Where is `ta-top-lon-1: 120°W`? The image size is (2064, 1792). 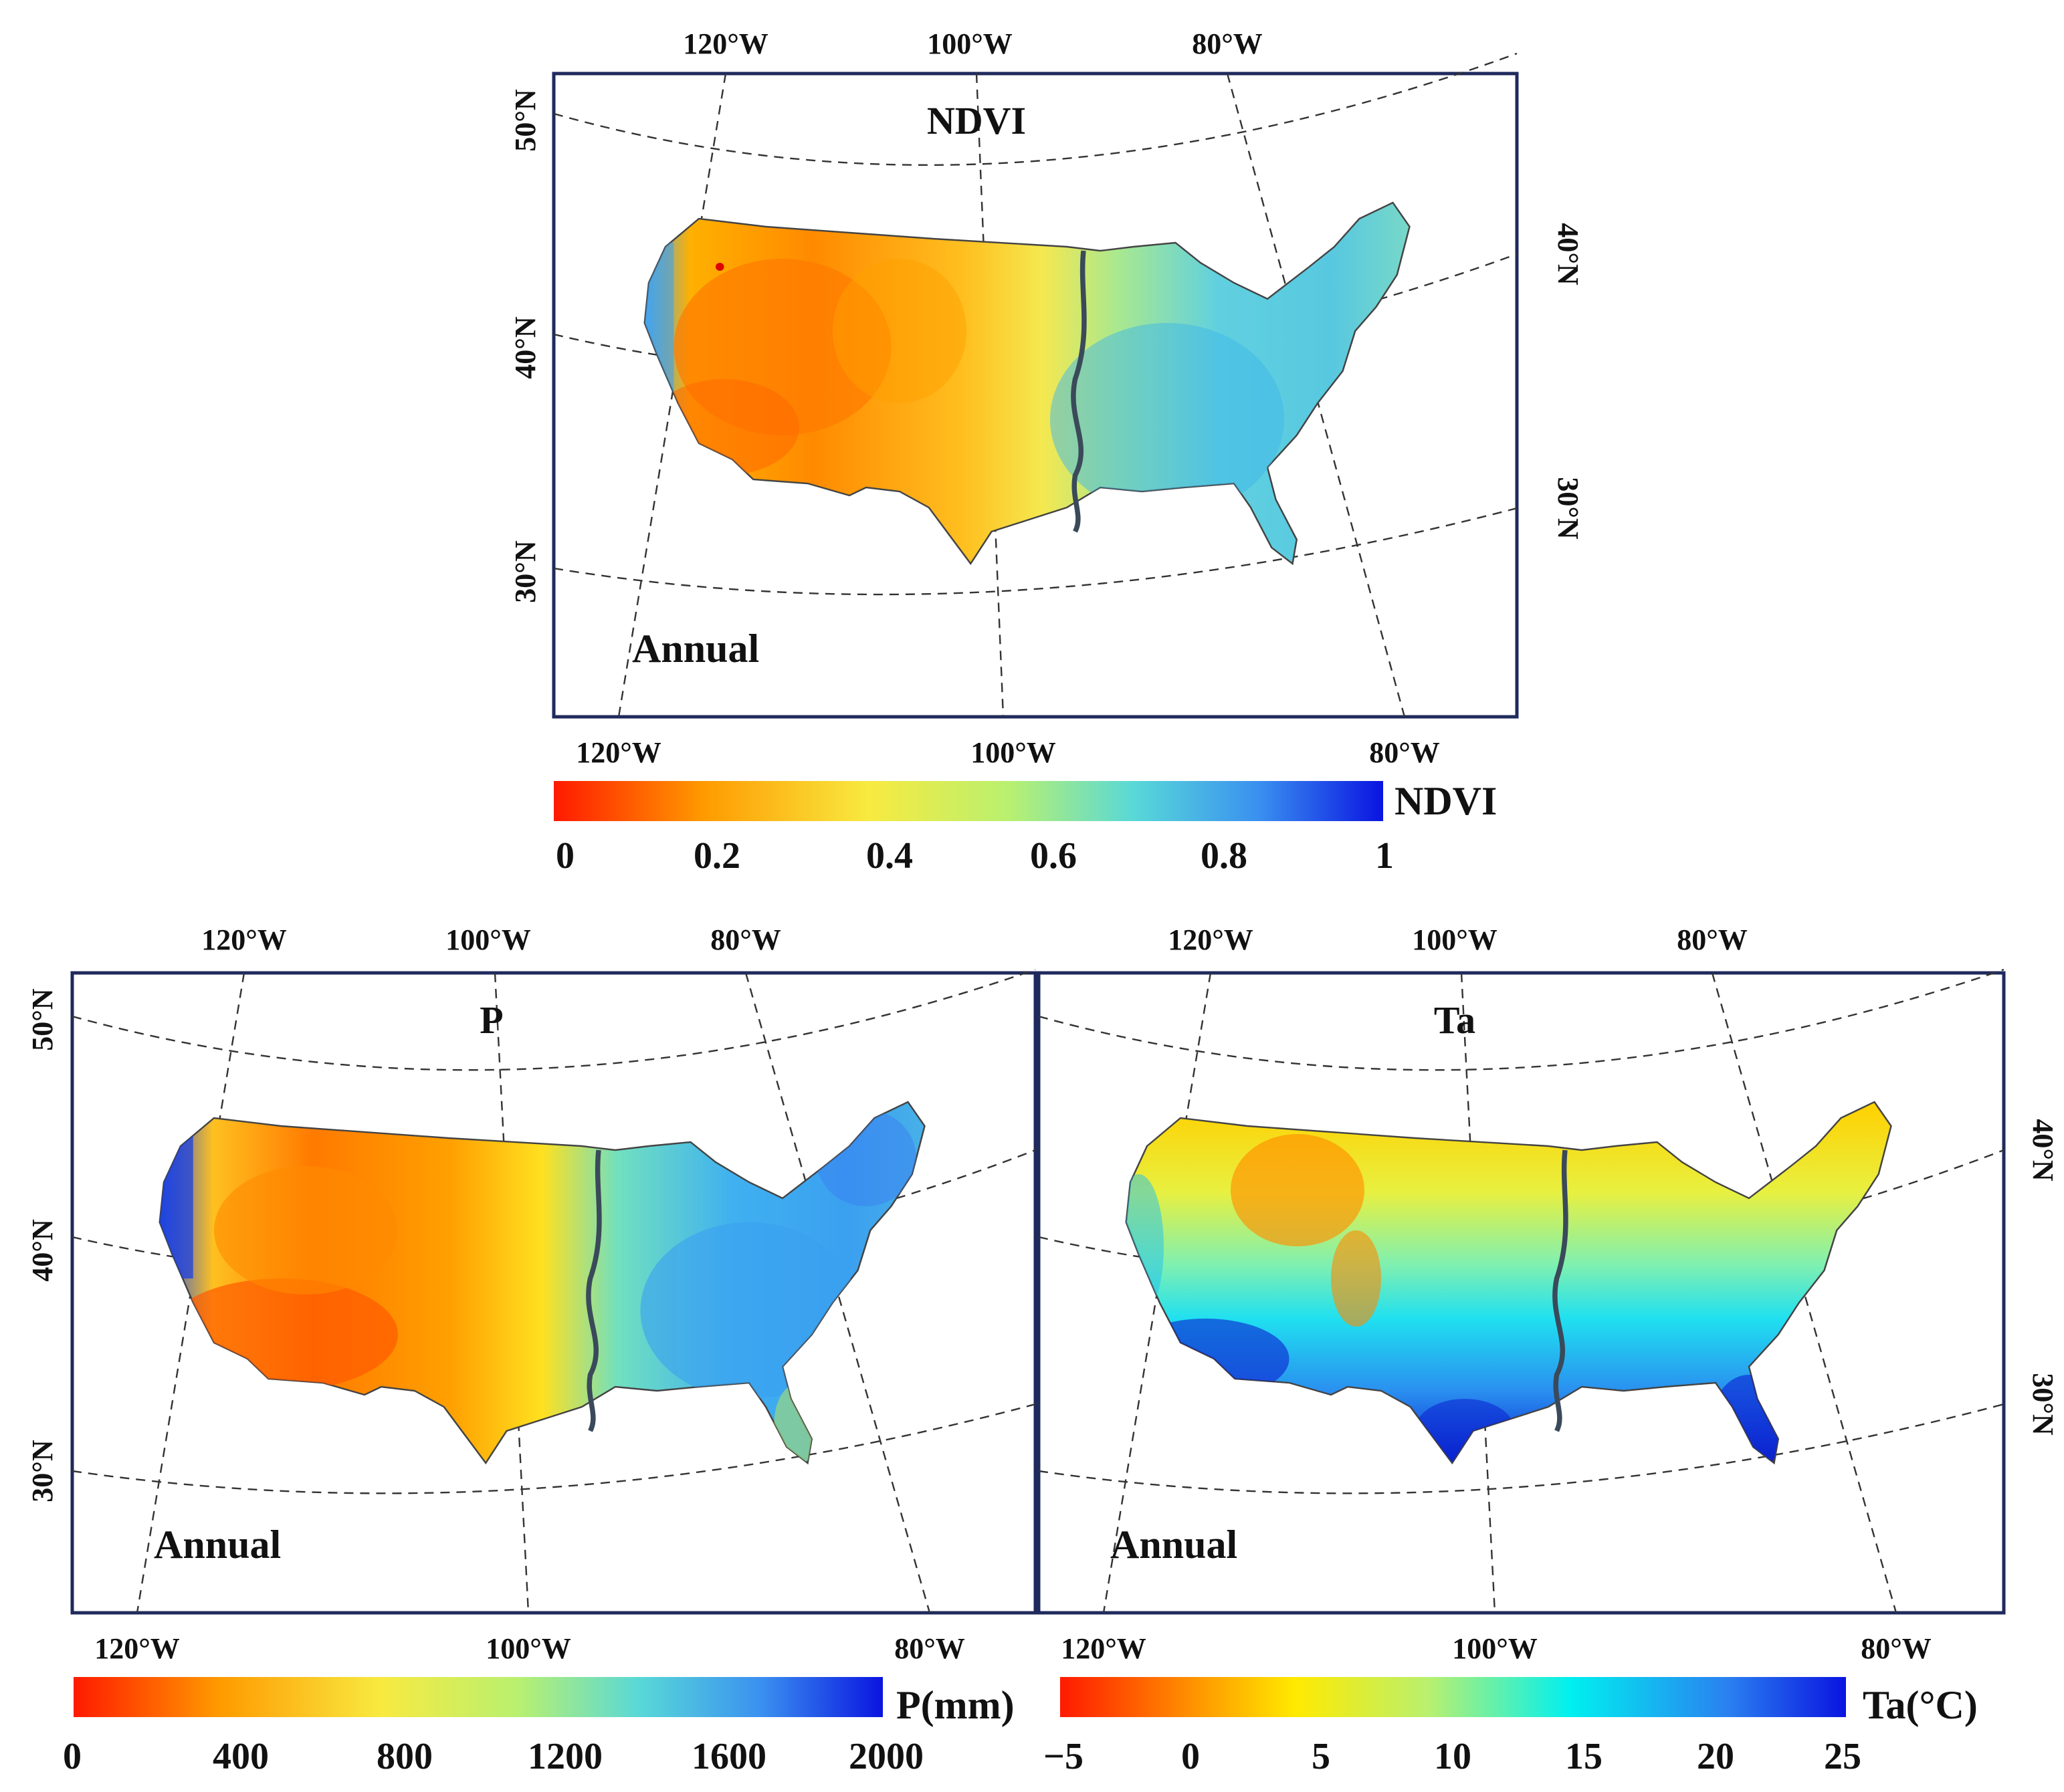 ta-top-lon-1: 120°W is located at coordinates (1210, 939).